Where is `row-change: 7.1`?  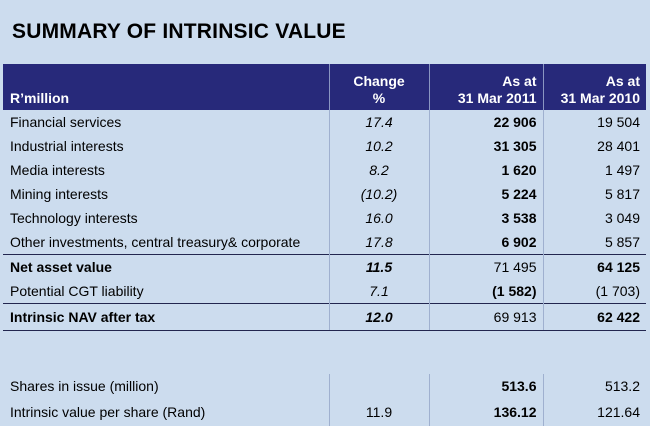
row-change: 7.1 is located at coordinates (378, 291).